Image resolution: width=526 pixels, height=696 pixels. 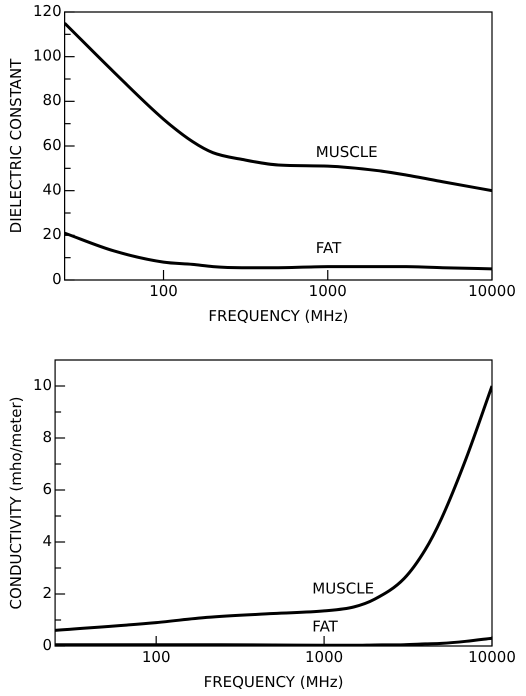 What do you see at coordinates (47, 11) in the screenshot?
I see `y-tick-label: 120` at bounding box center [47, 11].